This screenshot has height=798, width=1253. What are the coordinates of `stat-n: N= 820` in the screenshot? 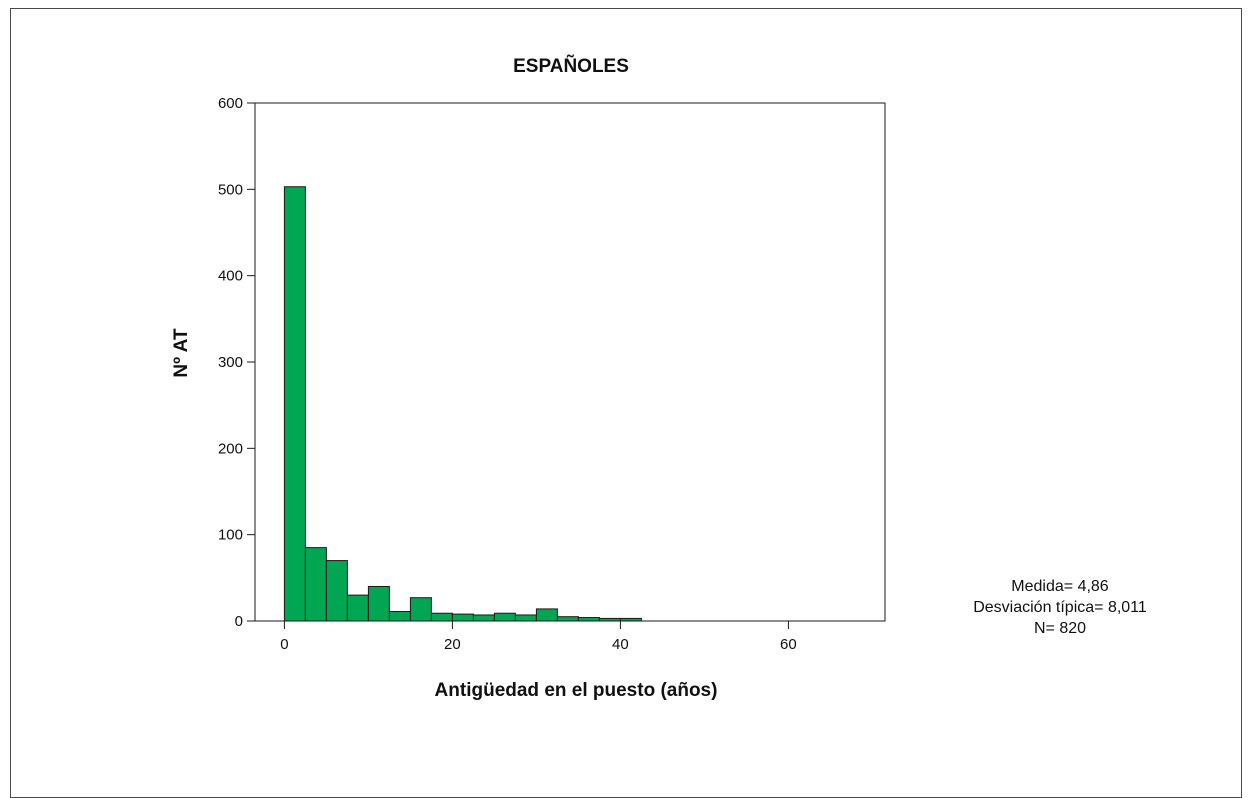 It's located at (1060, 628).